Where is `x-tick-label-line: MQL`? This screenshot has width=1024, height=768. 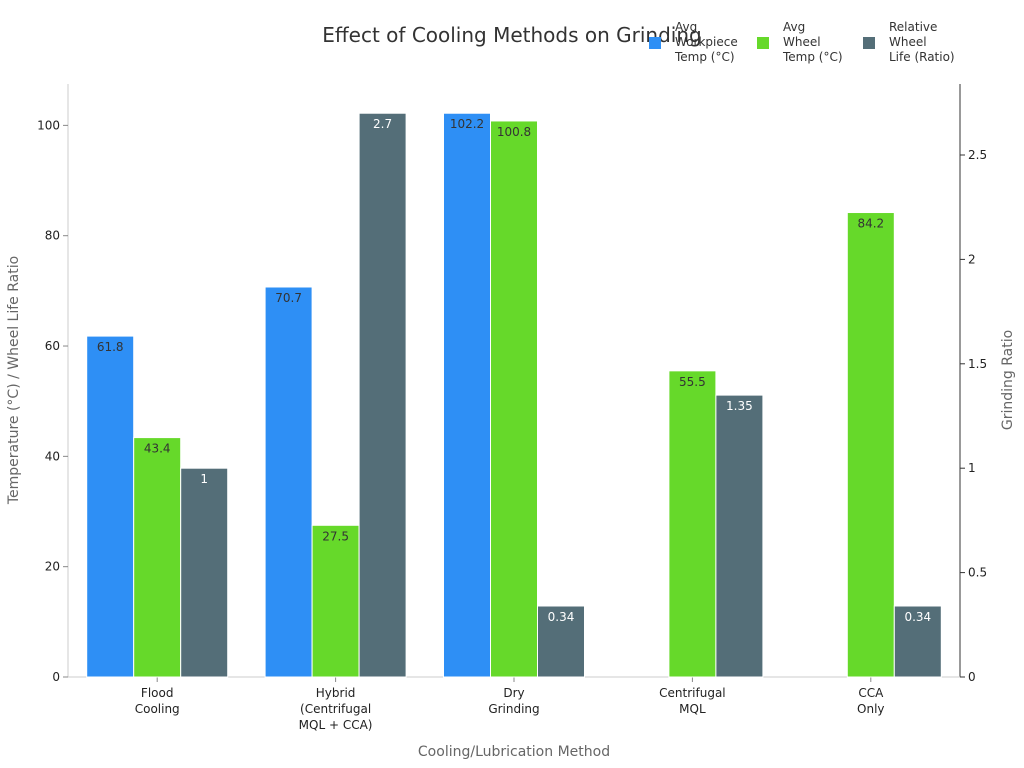 x-tick-label-line: MQL is located at coordinates (692, 709).